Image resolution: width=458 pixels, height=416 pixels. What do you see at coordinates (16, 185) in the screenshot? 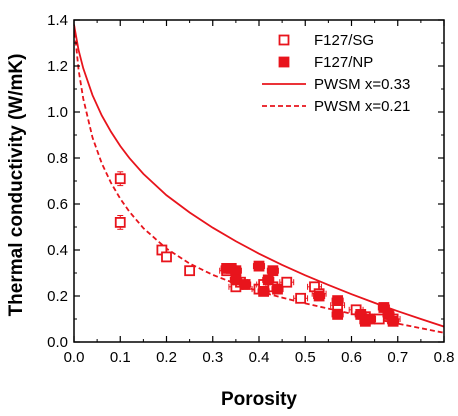
I see `y-axis-title: Thermal conductivity (W/mK)` at bounding box center [16, 185].